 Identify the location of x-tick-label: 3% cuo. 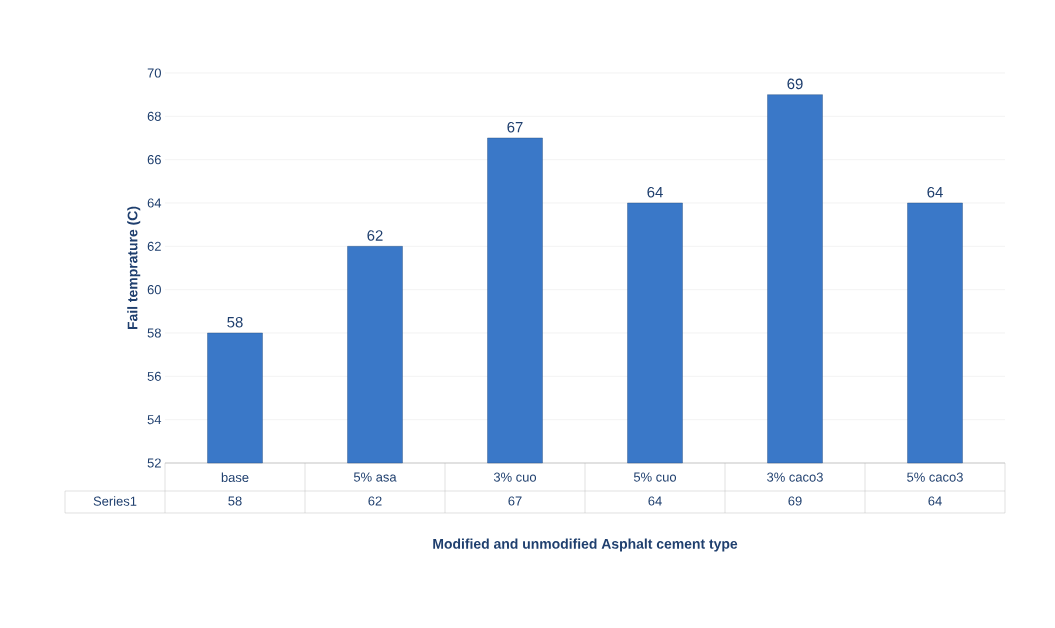
(515, 477).